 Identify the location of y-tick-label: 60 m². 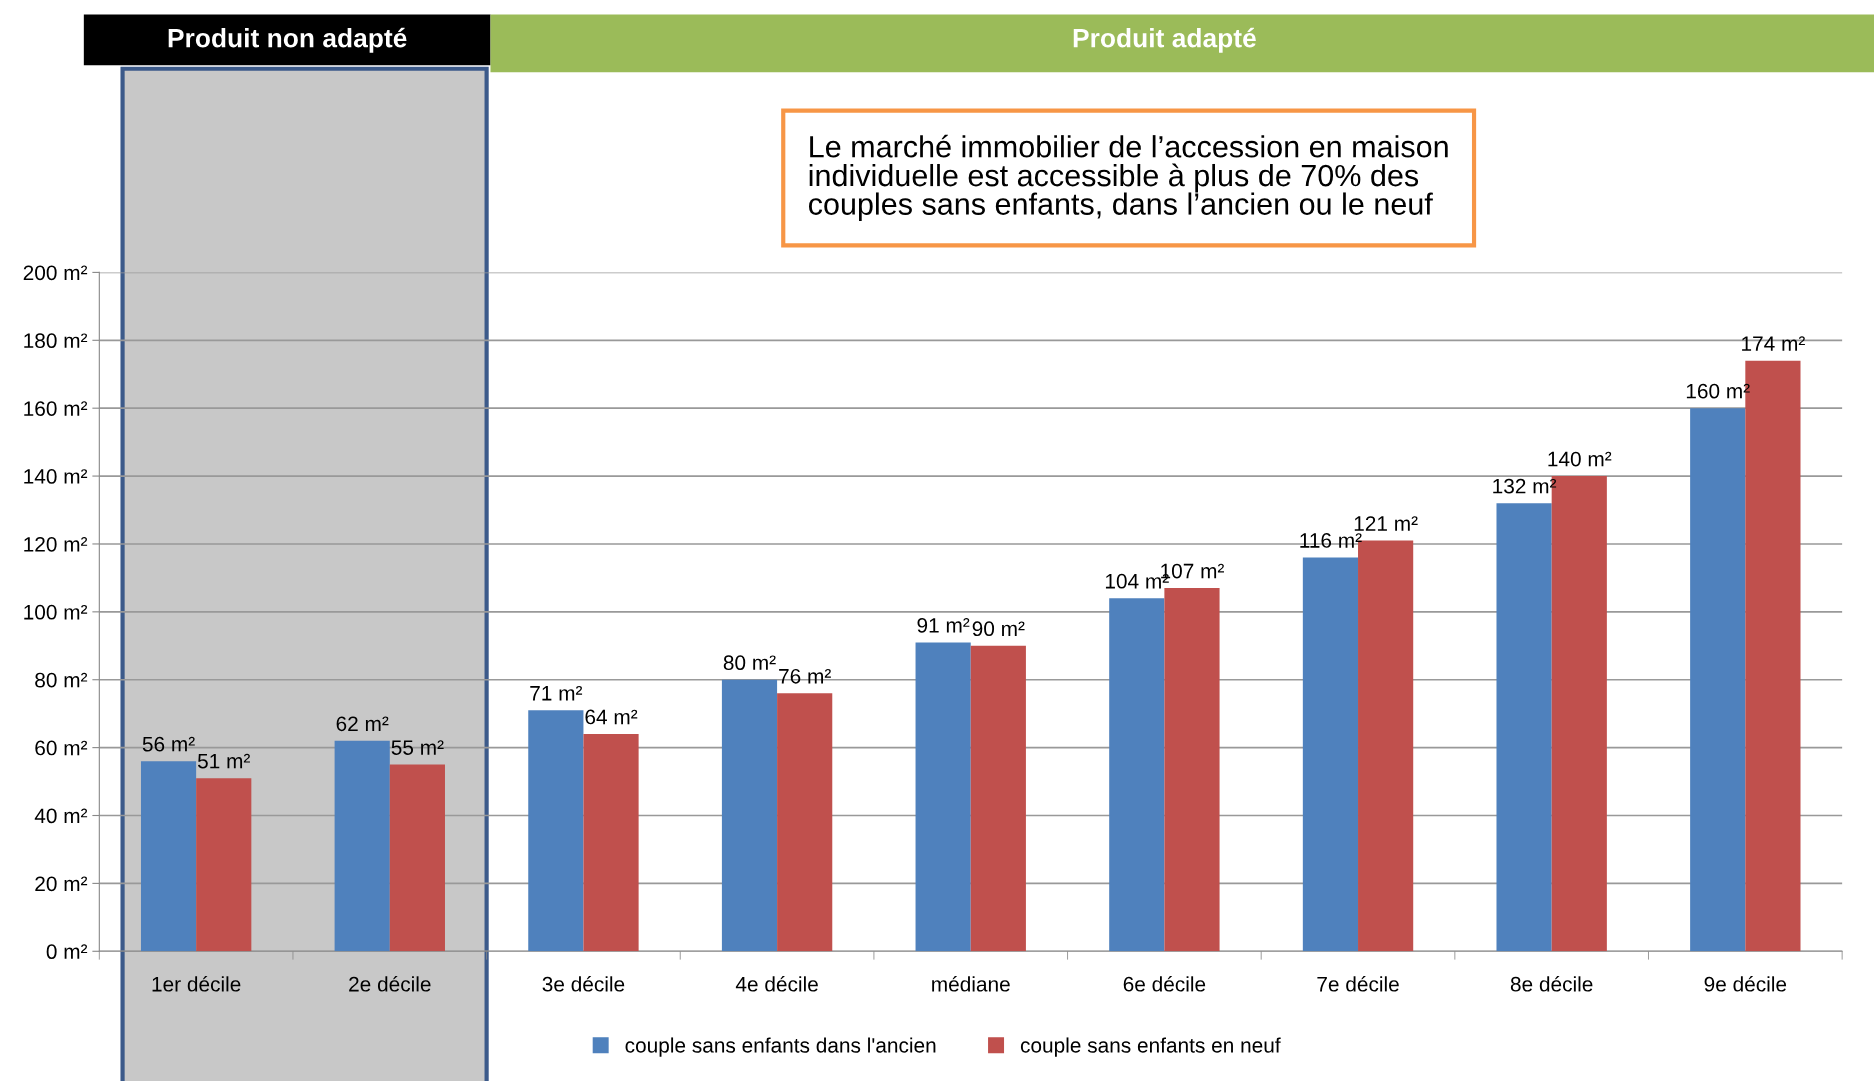
(61, 748).